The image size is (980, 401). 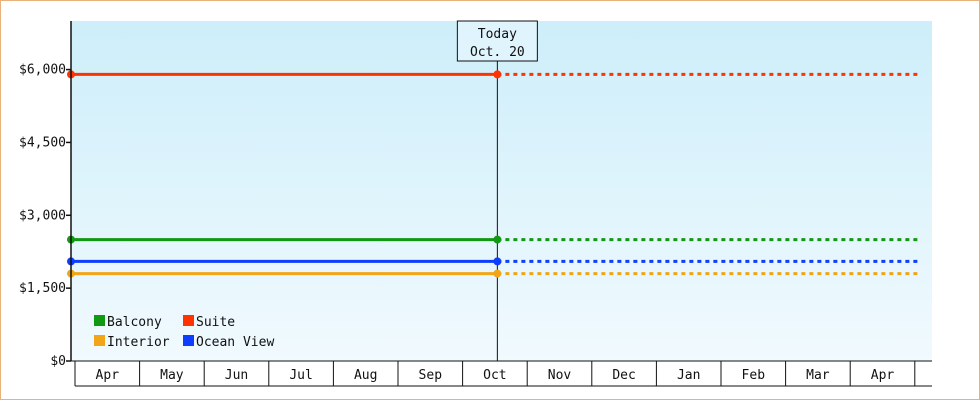 I want to click on x-tick-label: Jan, so click(x=688, y=375).